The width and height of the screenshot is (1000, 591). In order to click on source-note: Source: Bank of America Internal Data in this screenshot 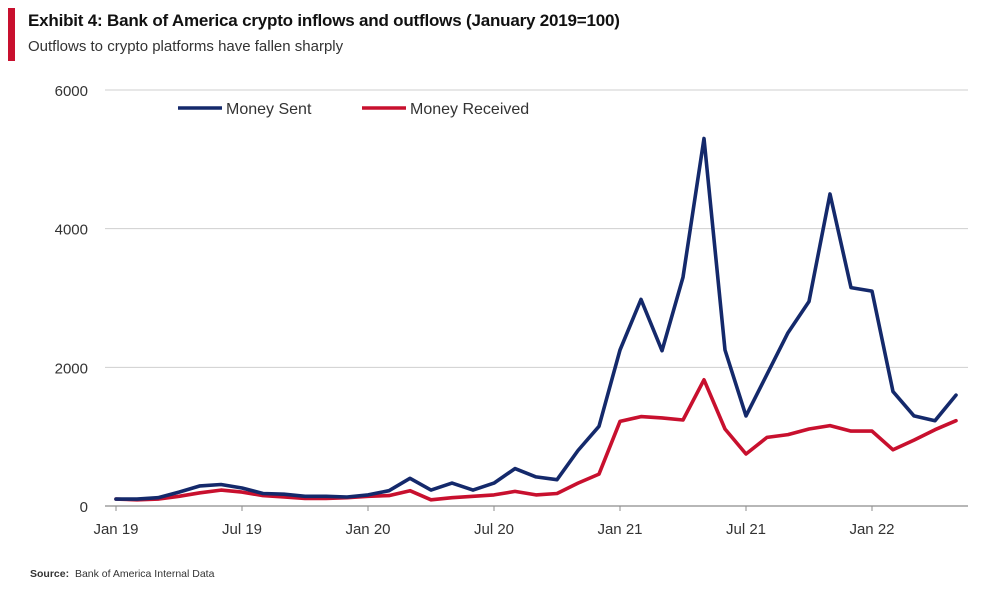, I will do `click(122, 574)`.